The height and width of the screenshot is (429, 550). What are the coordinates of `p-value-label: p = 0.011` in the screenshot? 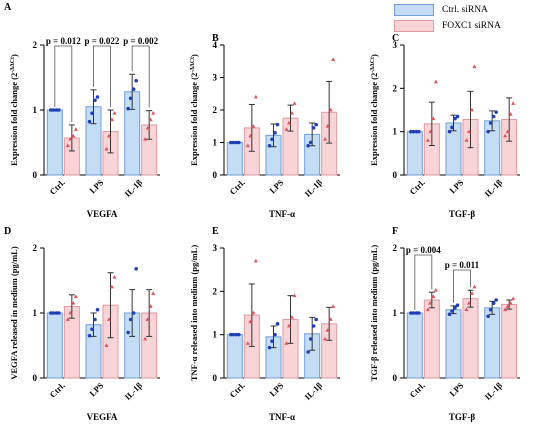 It's located at (462, 265).